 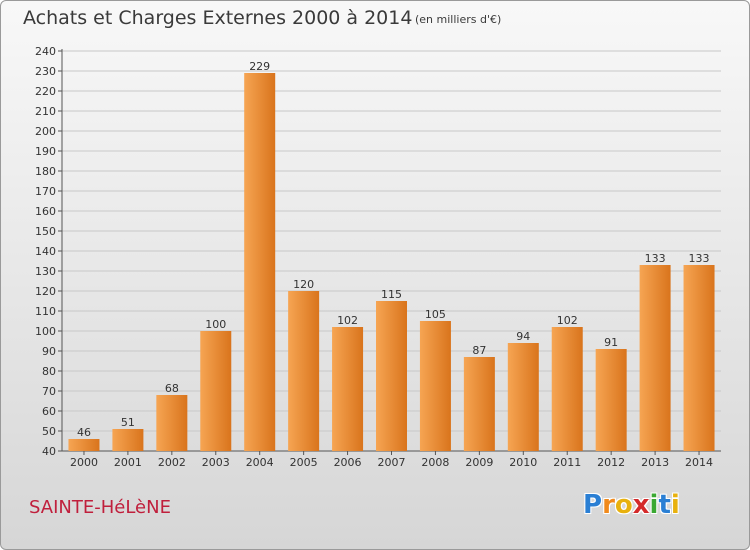 What do you see at coordinates (45, 331) in the screenshot?
I see `y-tick-label: 100` at bounding box center [45, 331].